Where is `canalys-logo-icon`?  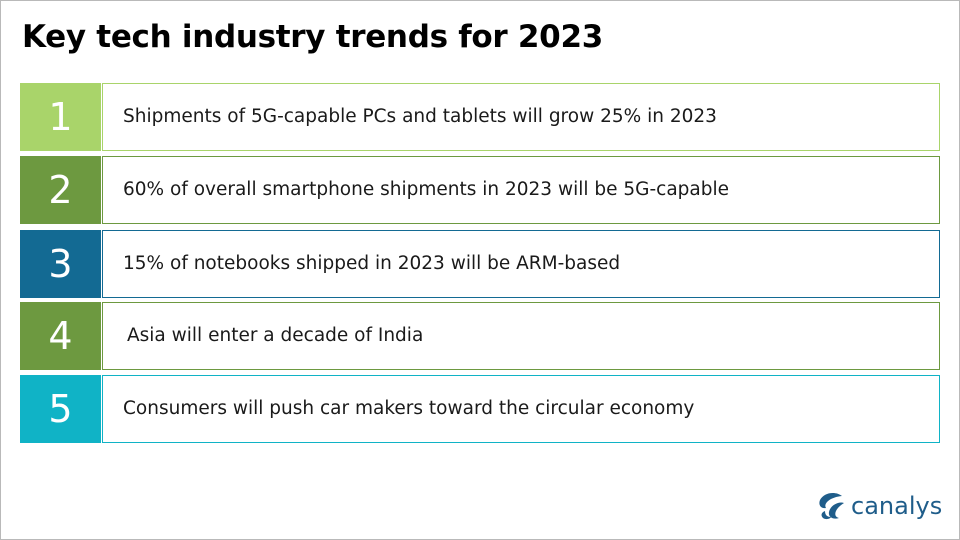
canalys-logo-icon is located at coordinates (831, 506).